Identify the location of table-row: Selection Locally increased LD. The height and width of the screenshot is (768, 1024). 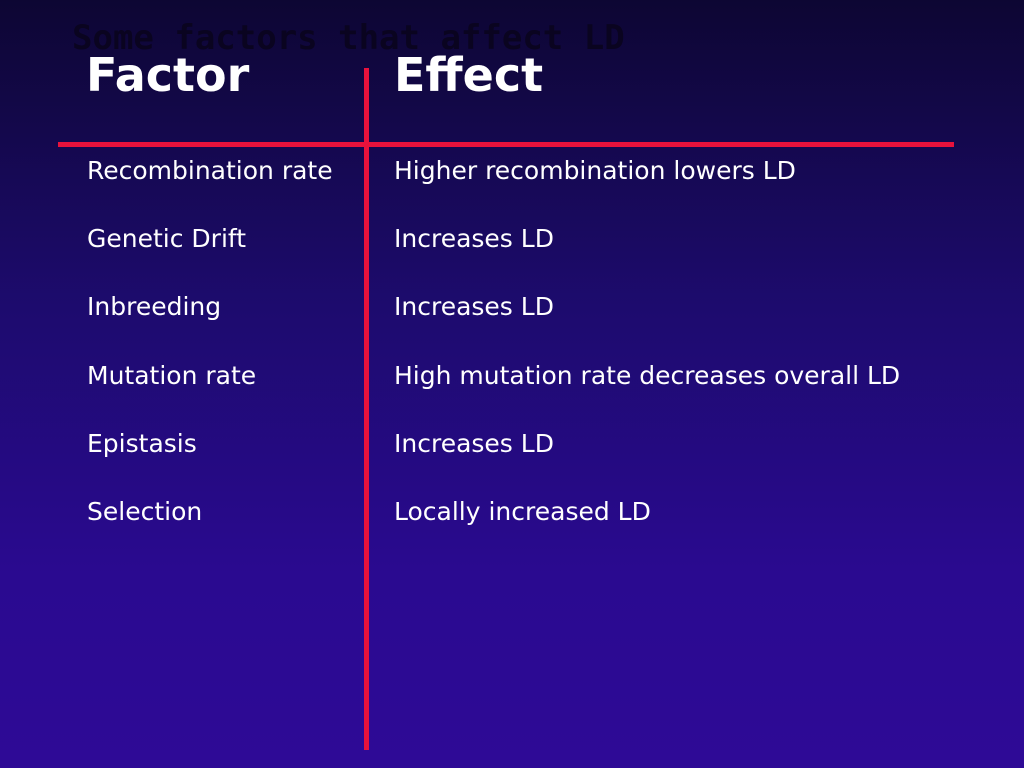
(512, 515).